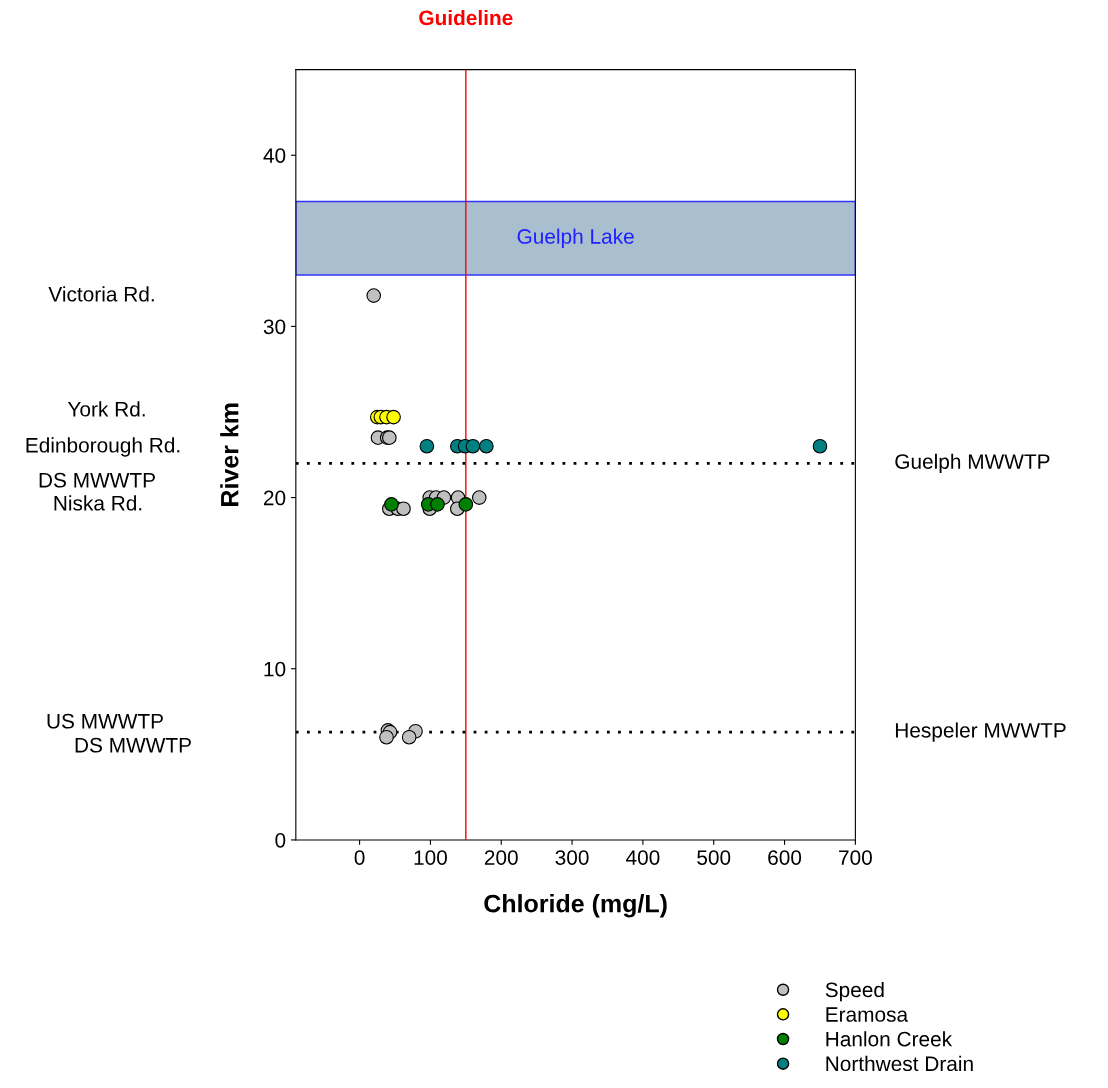 The width and height of the screenshot is (1108, 1088). I want to click on legend-label: Speed, so click(854, 991).